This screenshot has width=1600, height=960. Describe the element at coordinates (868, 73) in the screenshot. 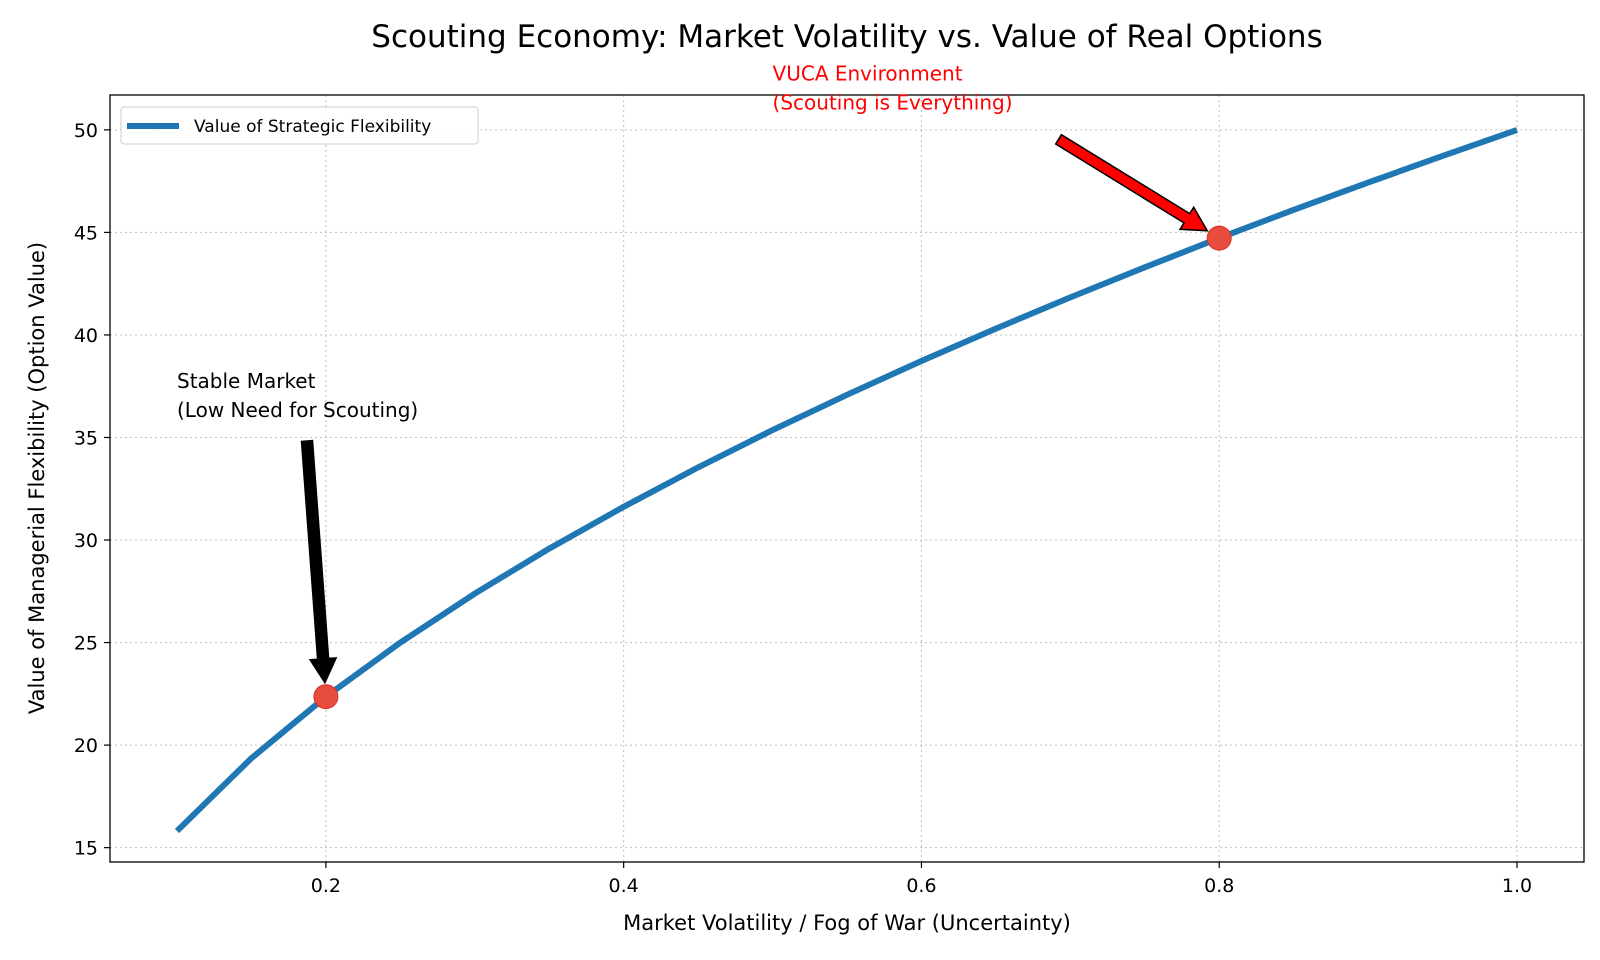

I see `annotation-text: VUCA Environment` at that location.